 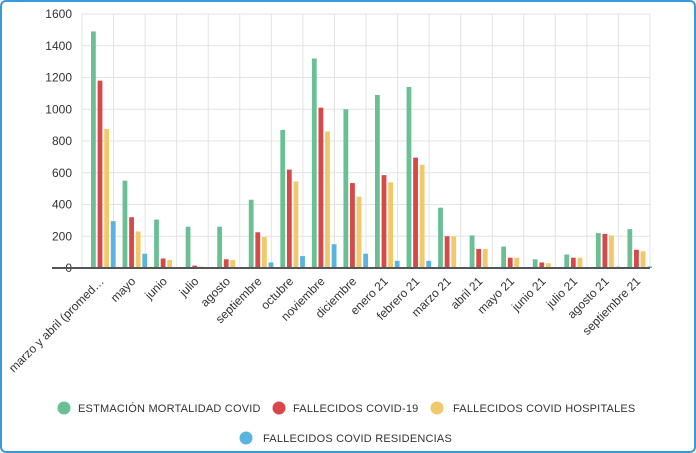 What do you see at coordinates (58, 14) in the screenshot?
I see `y-tick-label: 1600` at bounding box center [58, 14].